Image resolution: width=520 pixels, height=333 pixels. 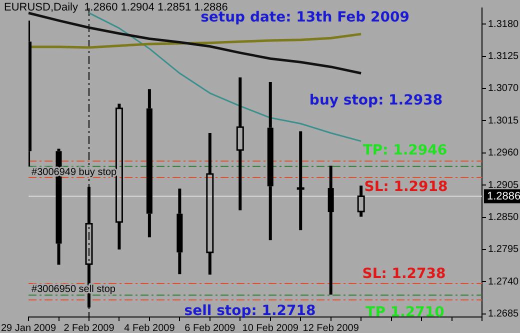 I want to click on y-tick-label: 1.2905, so click(x=504, y=185).